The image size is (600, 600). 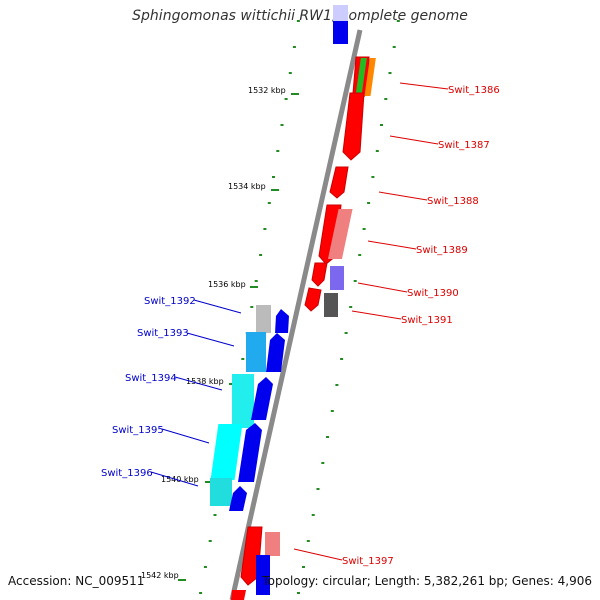 I want to click on gene-feature-blue-bottom, so click(x=263, y=575).